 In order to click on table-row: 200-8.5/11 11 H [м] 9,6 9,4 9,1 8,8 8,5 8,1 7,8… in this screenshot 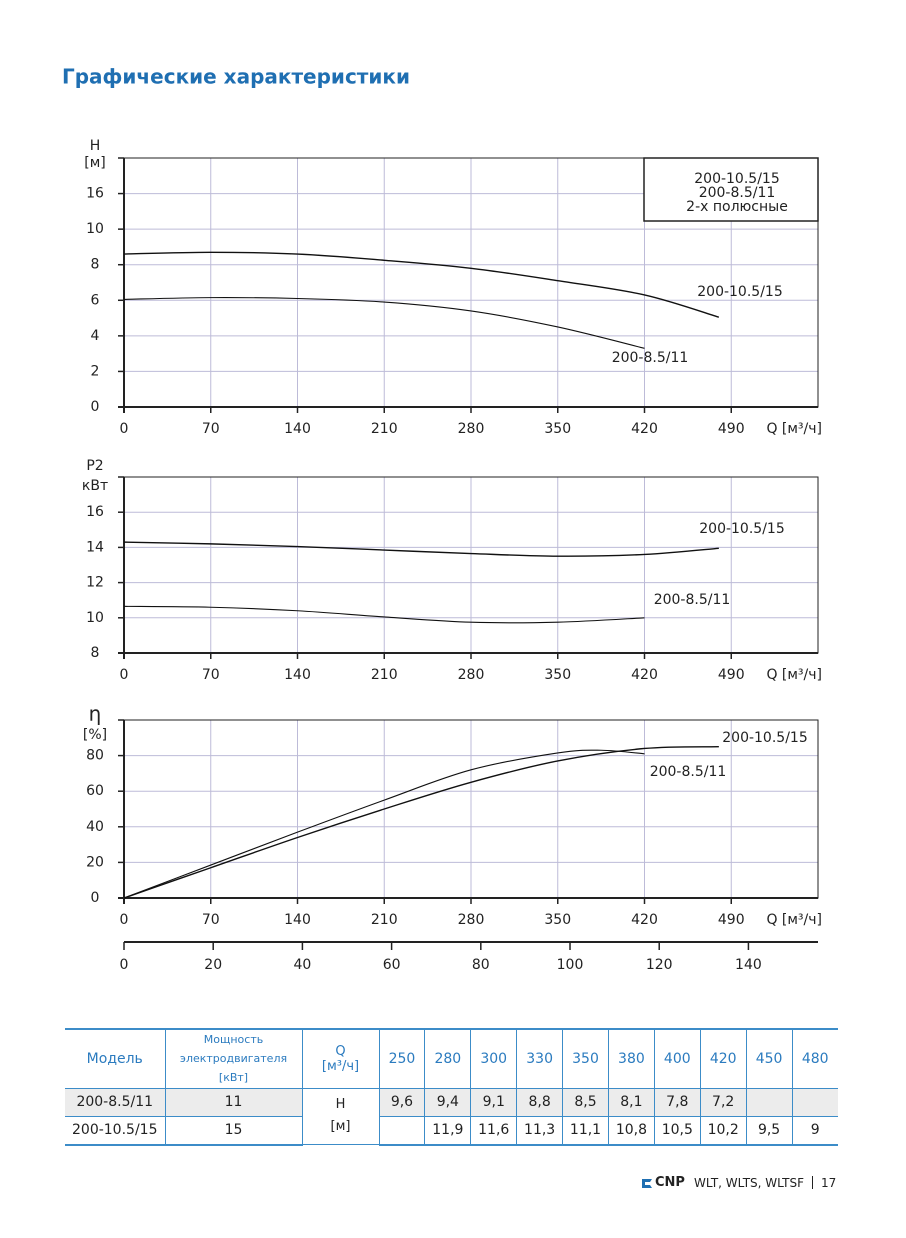, I will do `click(451, 1116)`.